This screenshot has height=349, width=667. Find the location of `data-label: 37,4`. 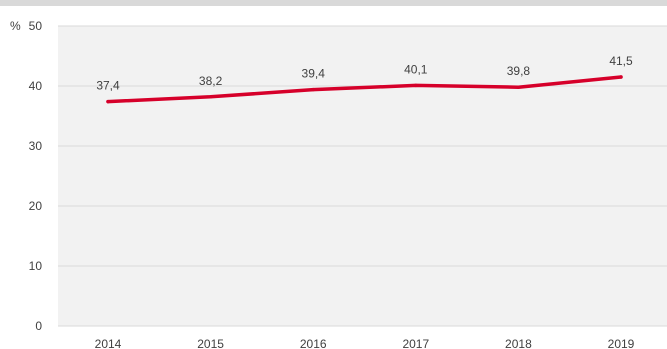

data-label: 37,4 is located at coordinates (108, 86).